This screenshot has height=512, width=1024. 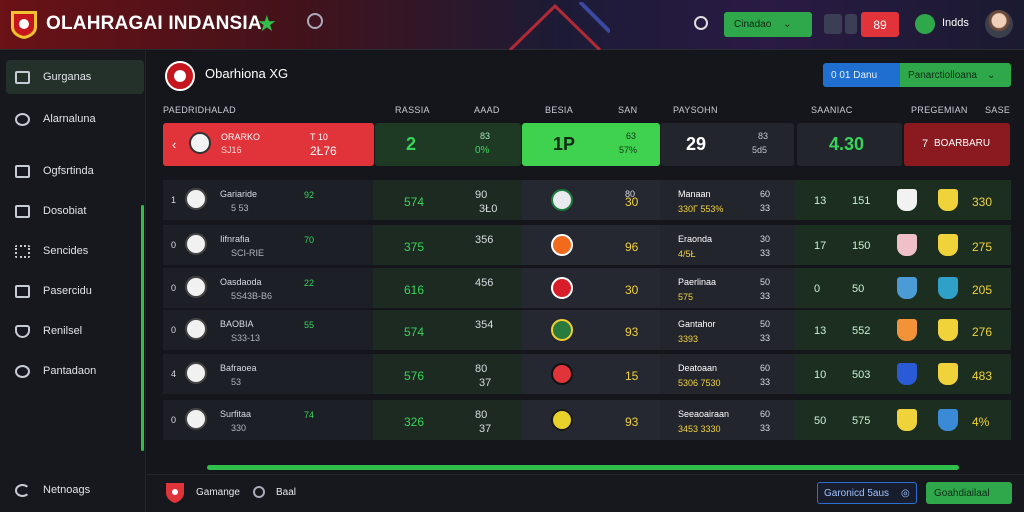 I want to click on row-index: 1, so click(x=174, y=200).